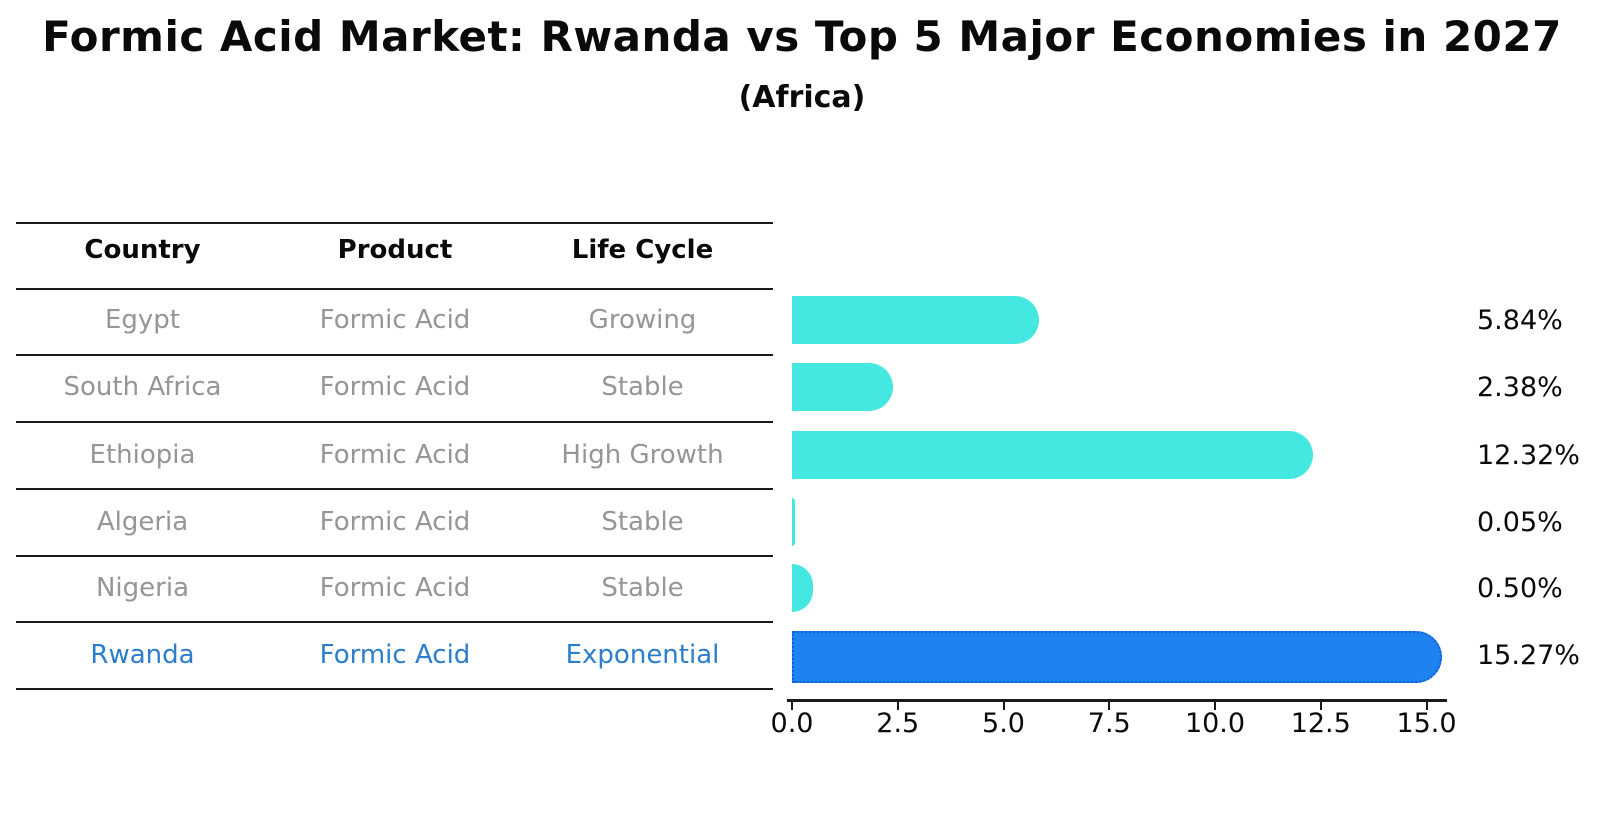  Describe the element at coordinates (142, 250) in the screenshot. I see `header-country: Country` at that location.